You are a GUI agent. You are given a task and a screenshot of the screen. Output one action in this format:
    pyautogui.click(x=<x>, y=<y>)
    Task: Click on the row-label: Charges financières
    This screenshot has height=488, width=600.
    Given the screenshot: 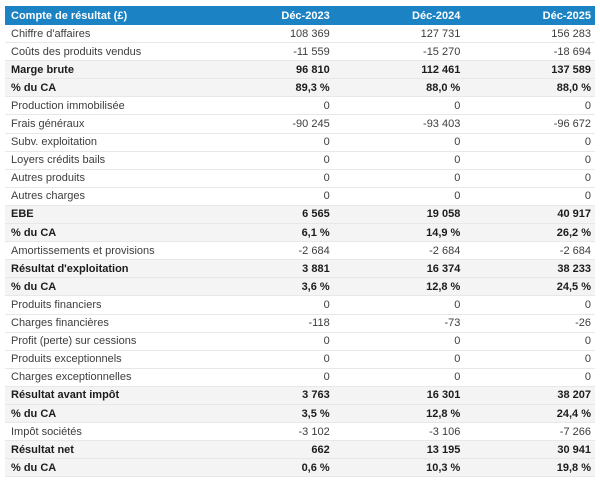 What is the action you would take?
    pyautogui.click(x=104, y=323)
    